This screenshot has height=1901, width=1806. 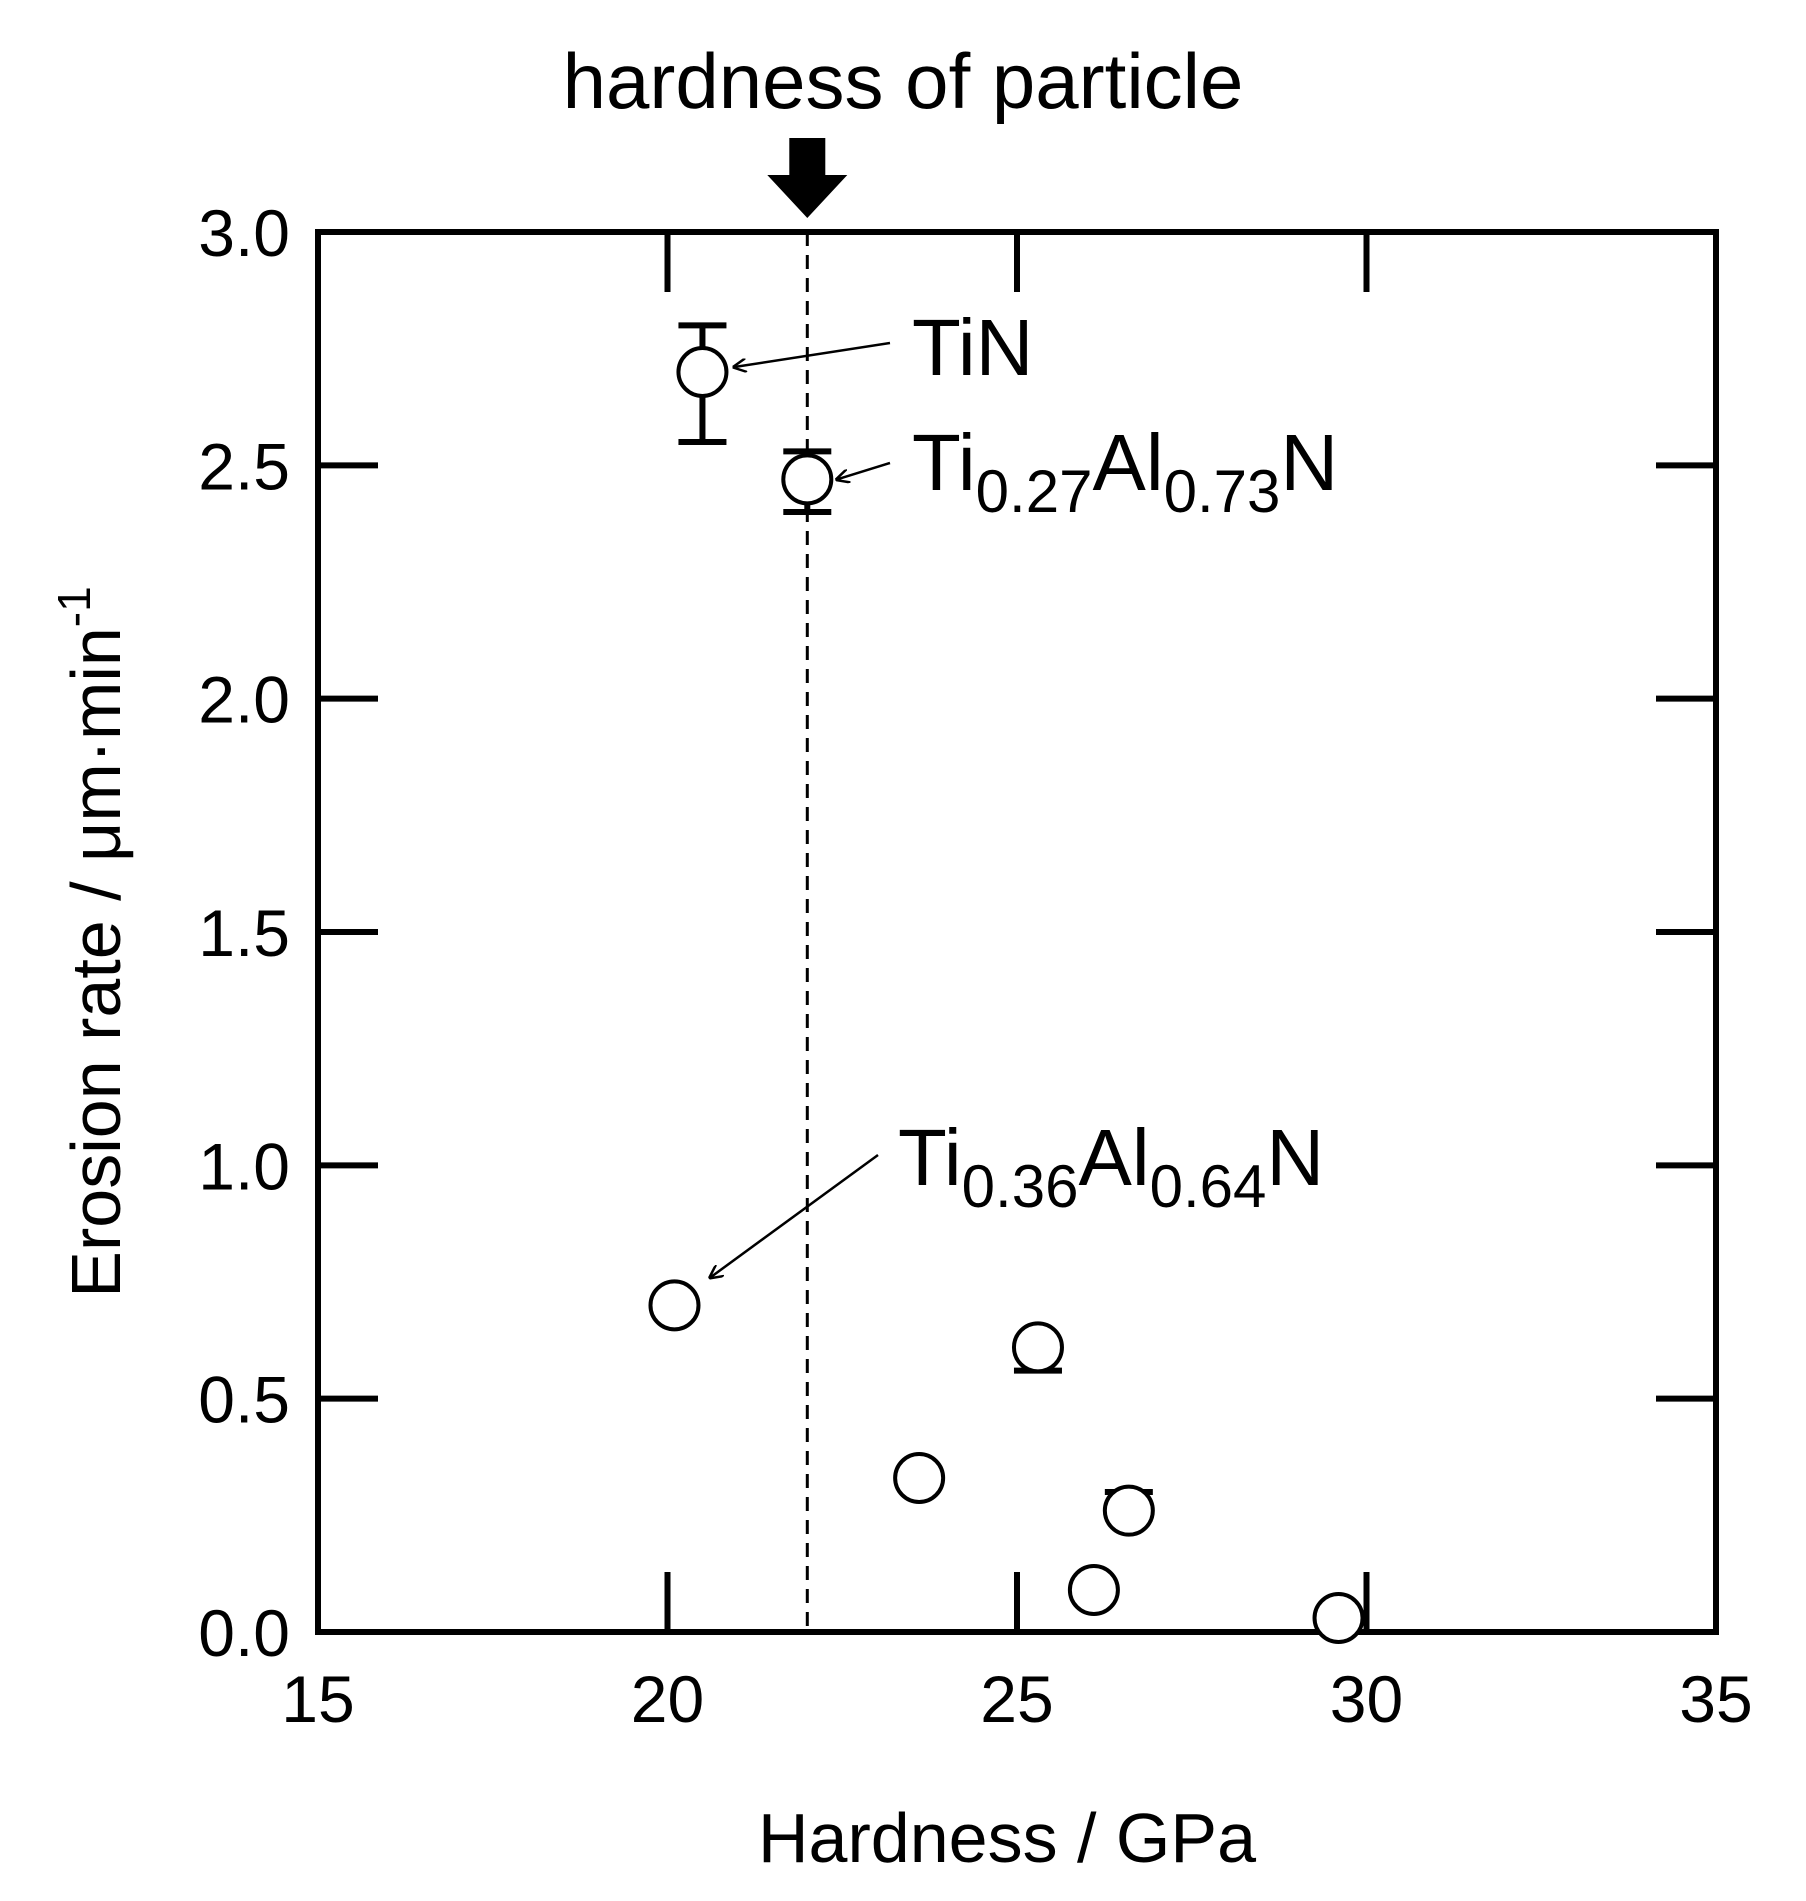 What do you see at coordinates (1366, 1699) in the screenshot?
I see `x-tick-label: 30` at bounding box center [1366, 1699].